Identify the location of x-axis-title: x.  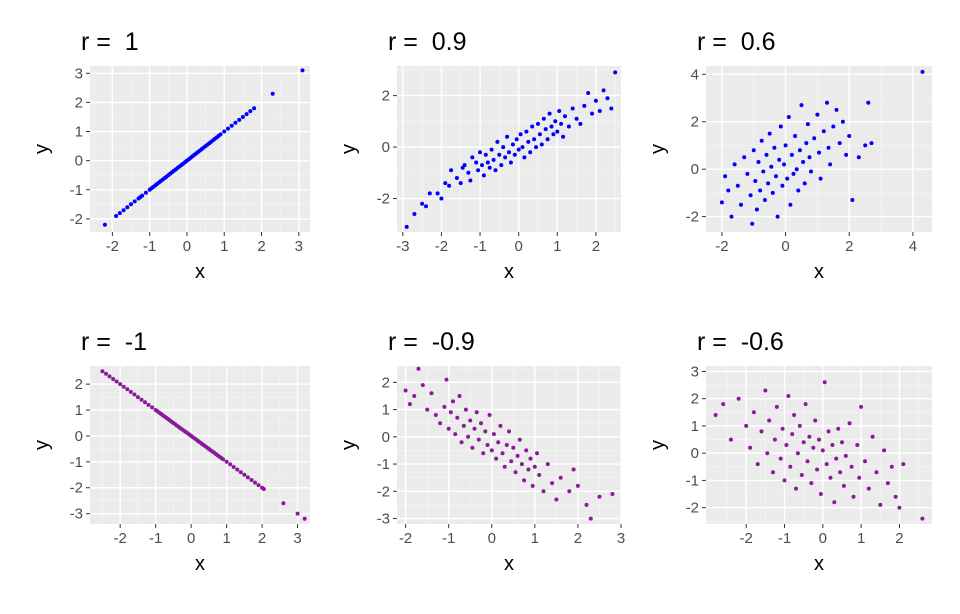
(200, 564).